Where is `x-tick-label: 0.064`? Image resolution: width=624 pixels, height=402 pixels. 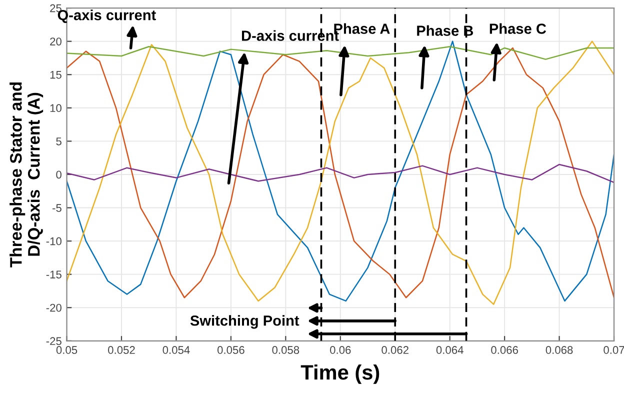 x-tick-label: 0.064 is located at coordinates (450, 350).